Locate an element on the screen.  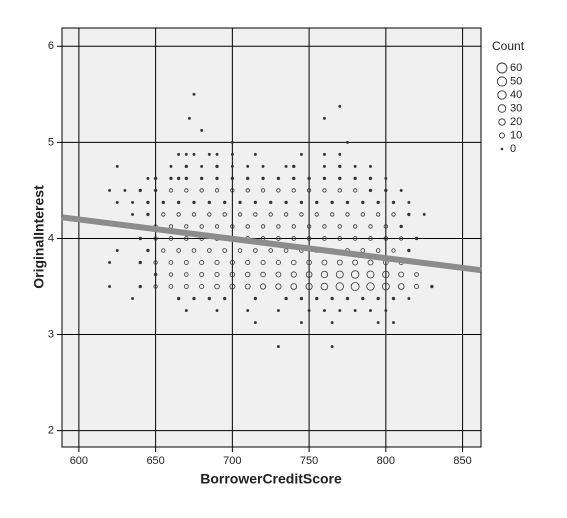
x-tick-label: 600 is located at coordinates (79, 461).